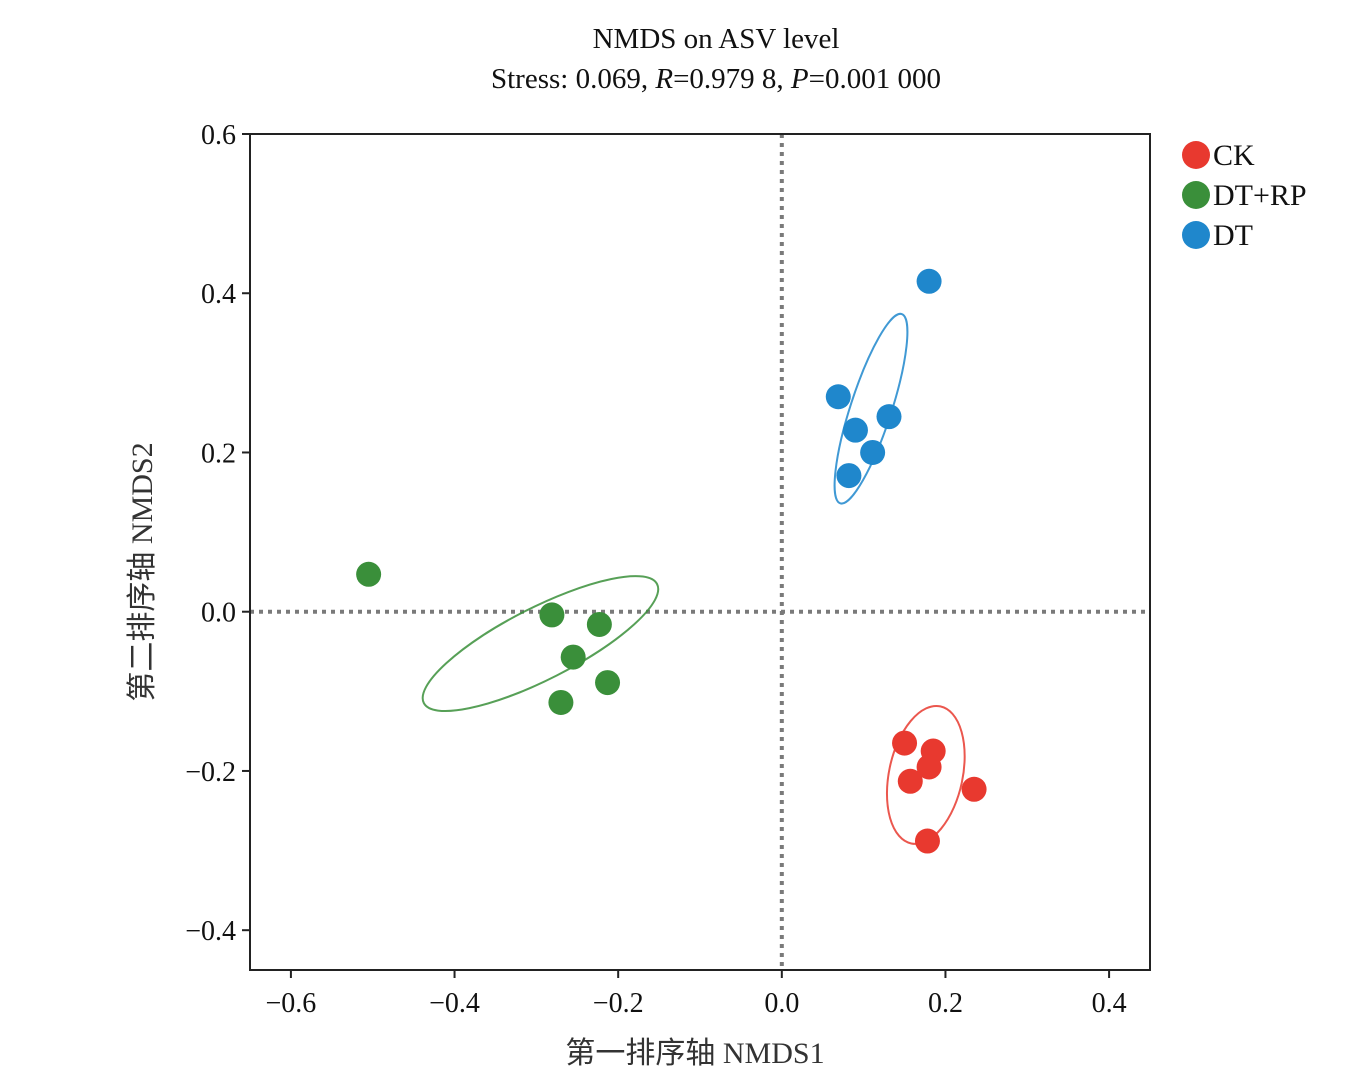 The image size is (1354, 1087). I want to click on y-tick-label: −0.2, so click(210, 772).